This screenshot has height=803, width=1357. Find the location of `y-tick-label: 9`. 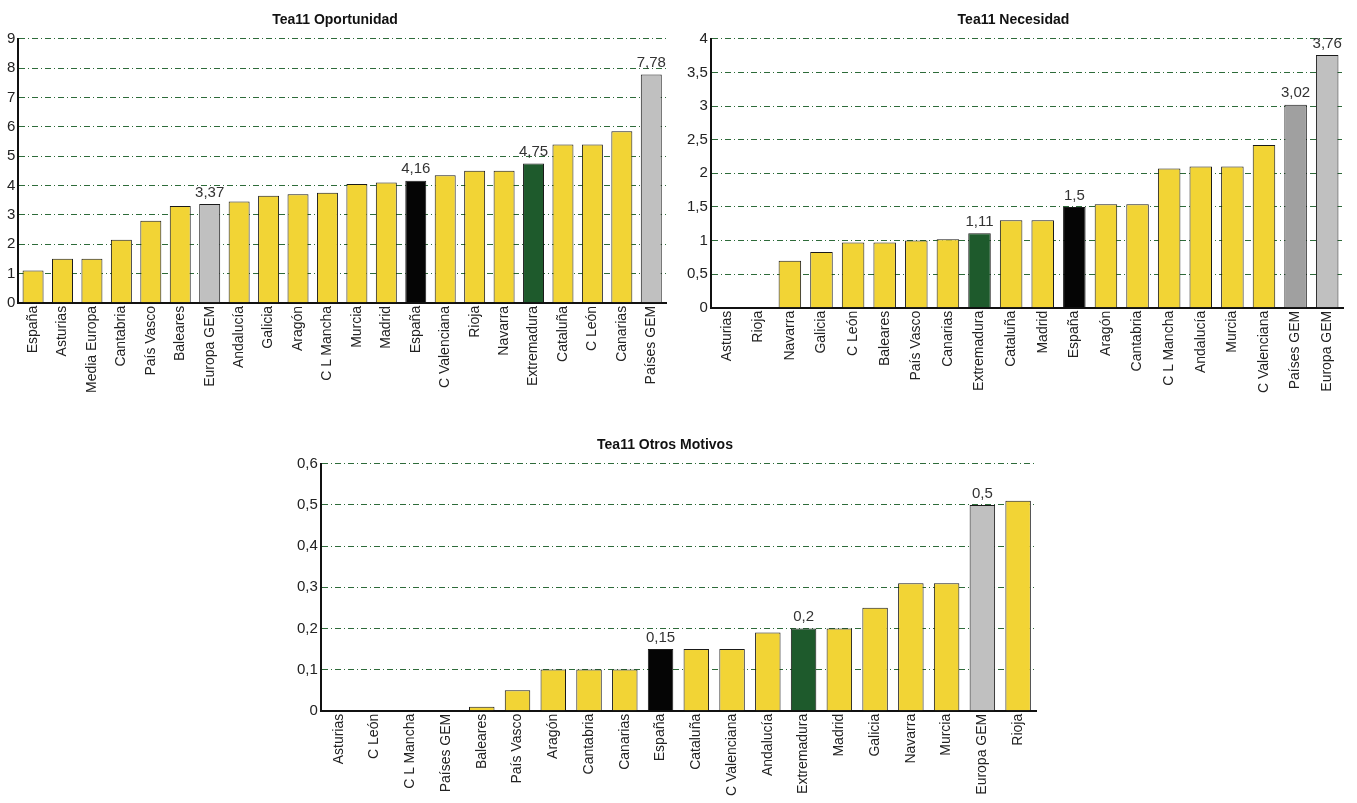

y-tick-label: 9 is located at coordinates (11, 37).